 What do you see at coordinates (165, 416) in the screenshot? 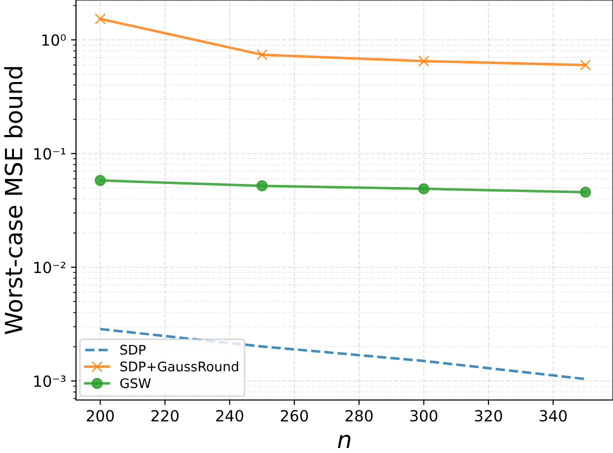
I see `x-tick-label: 220` at bounding box center [165, 416].